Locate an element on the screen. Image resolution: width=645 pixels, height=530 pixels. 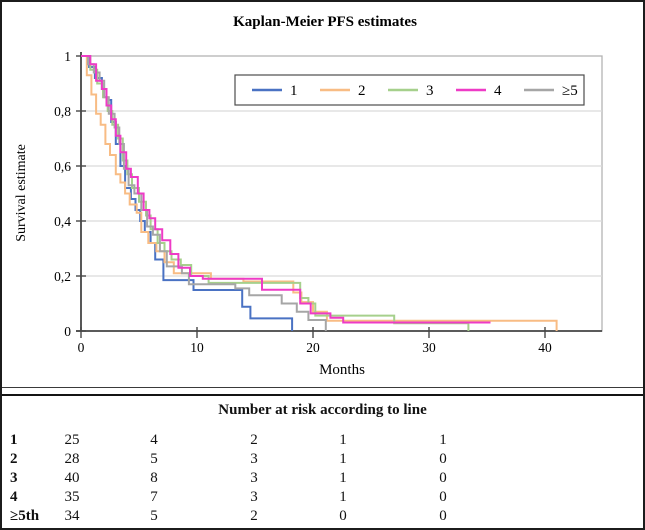
risk-value: 40 is located at coordinates (72, 478).